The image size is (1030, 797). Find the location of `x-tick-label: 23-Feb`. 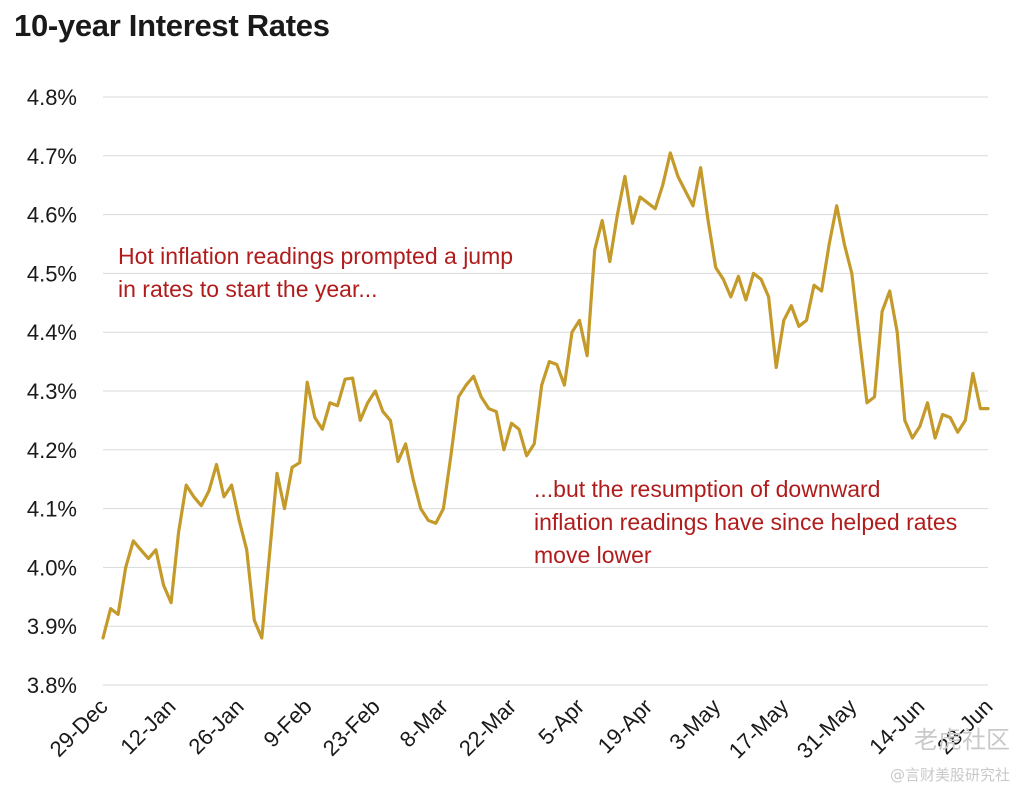

x-tick-label: 23-Feb is located at coordinates (351, 727).